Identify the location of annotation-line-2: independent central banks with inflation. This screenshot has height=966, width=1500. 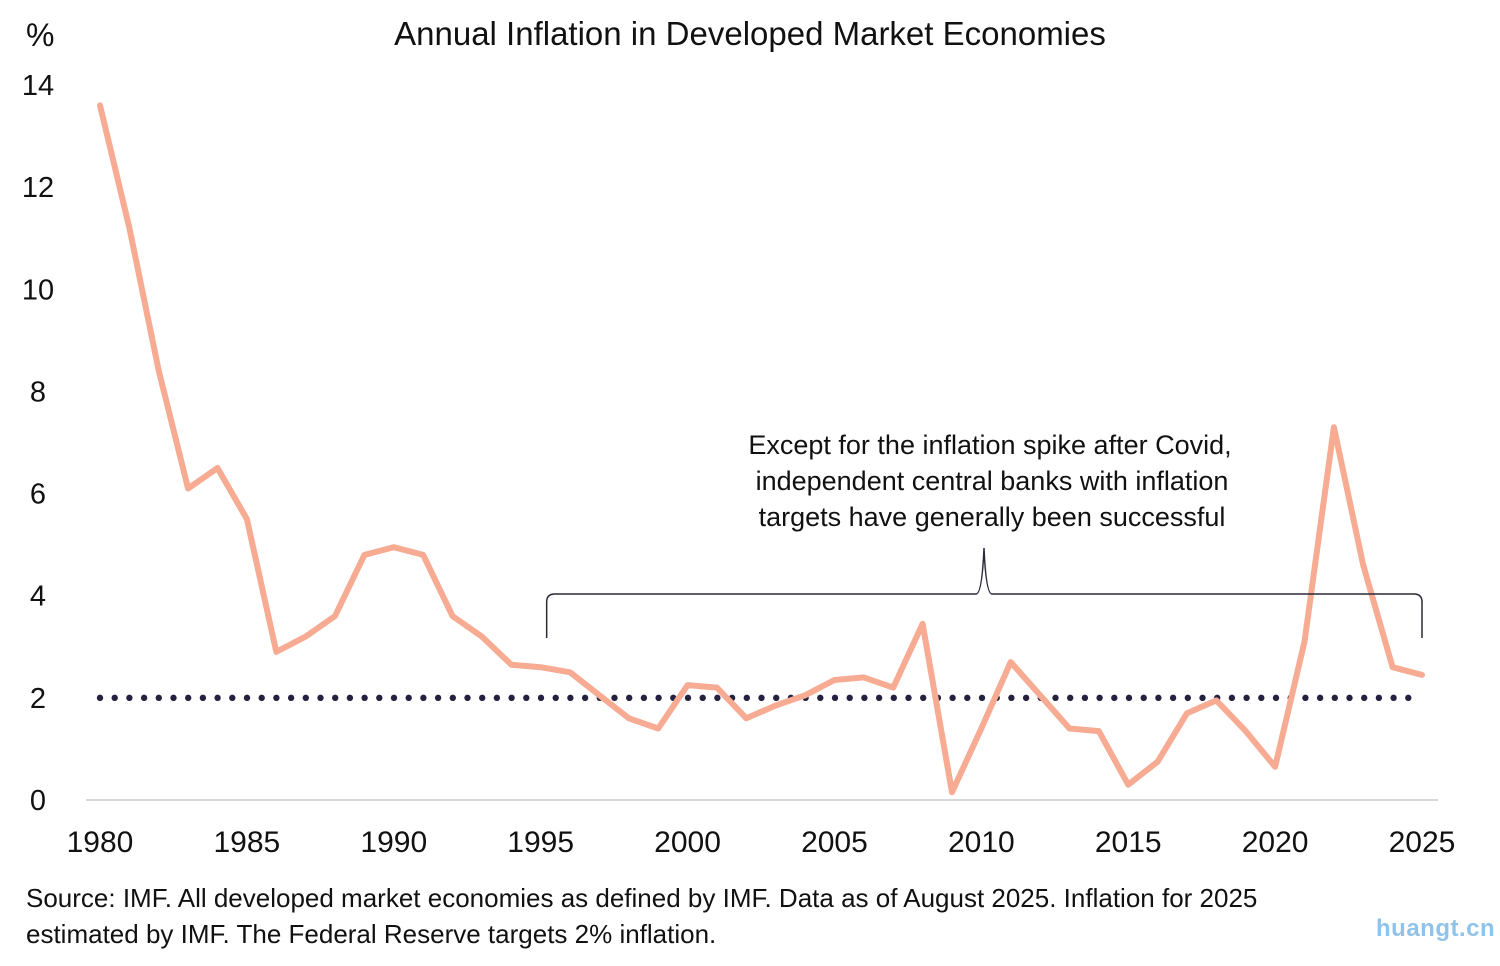
(992, 481).